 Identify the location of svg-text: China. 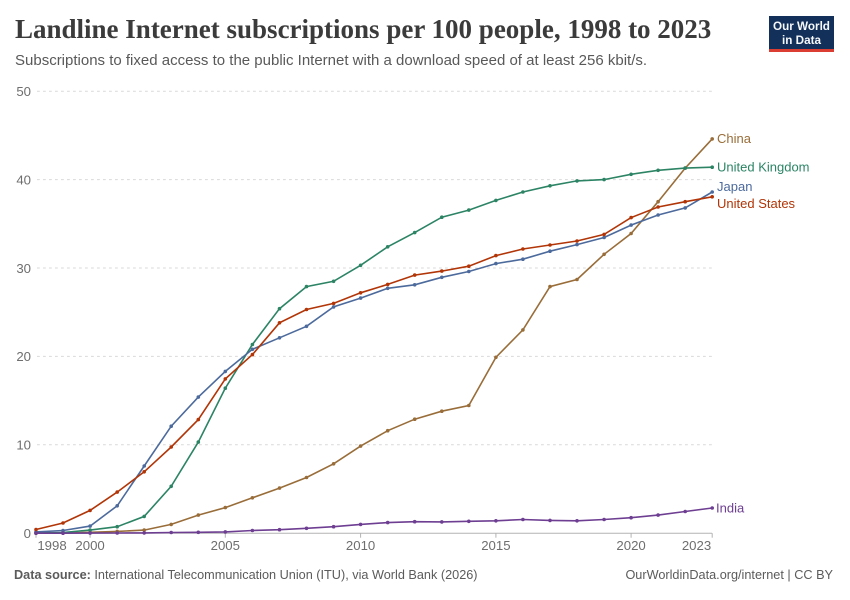
(734, 138).